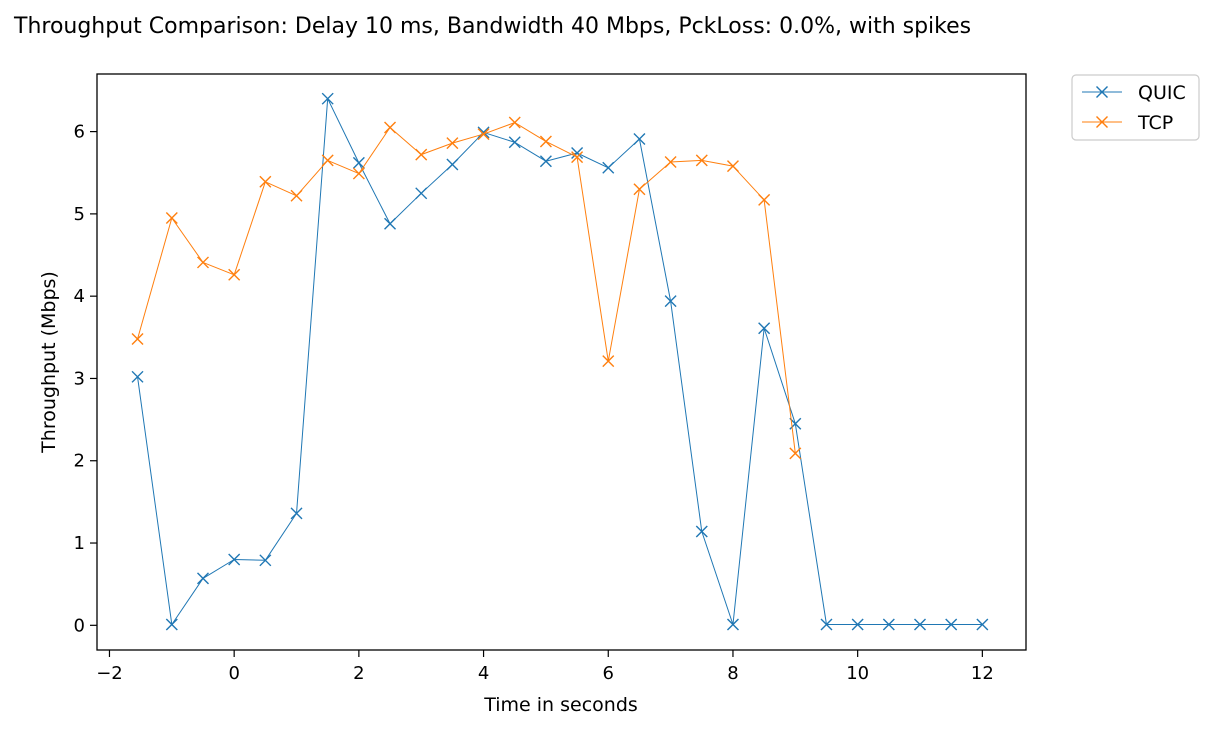 Image resolution: width=1214 pixels, height=729 pixels. Describe the element at coordinates (79, 378) in the screenshot. I see `y-tick-label: 3` at that location.